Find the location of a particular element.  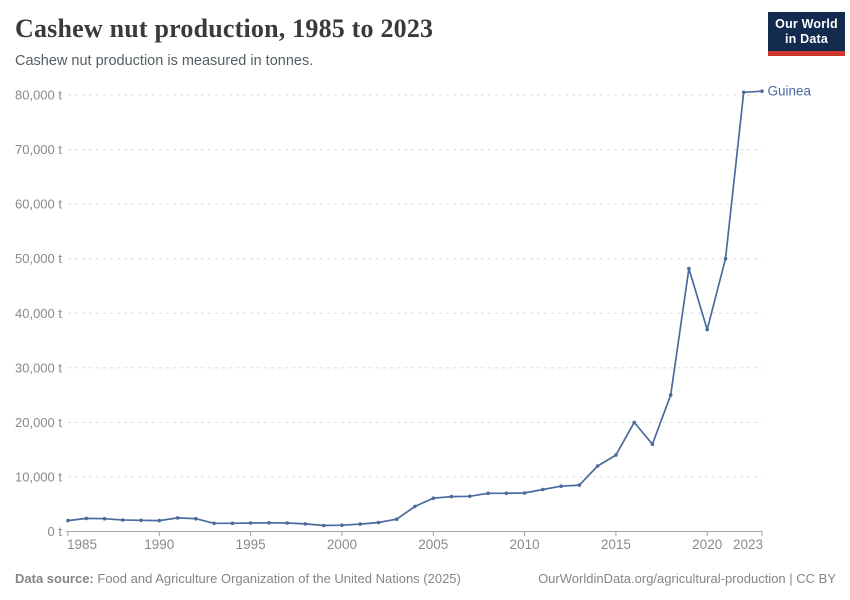

x-tick-label: 1985 is located at coordinates (82, 544).